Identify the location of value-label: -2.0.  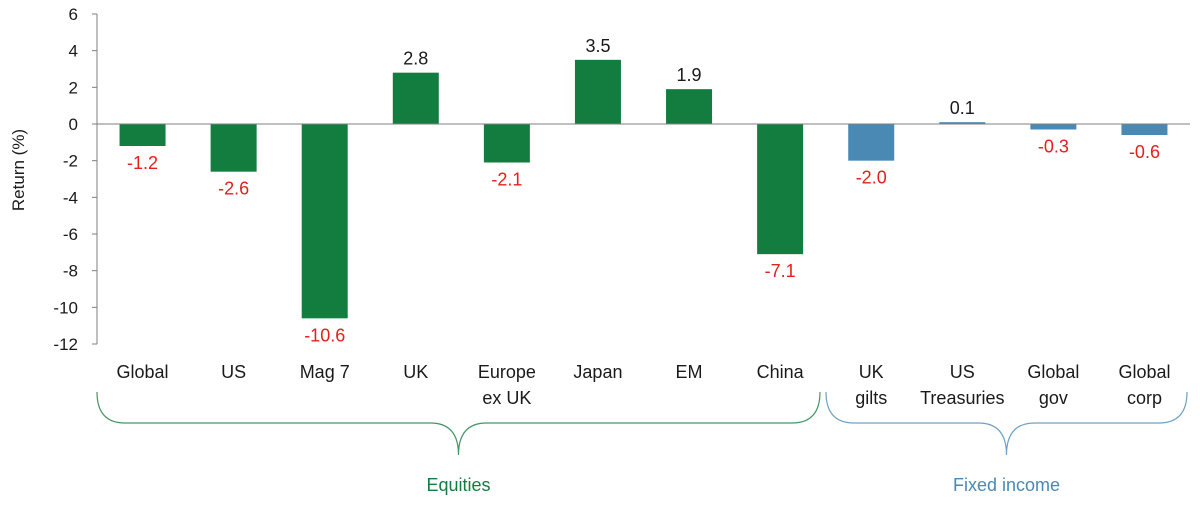
(871, 178).